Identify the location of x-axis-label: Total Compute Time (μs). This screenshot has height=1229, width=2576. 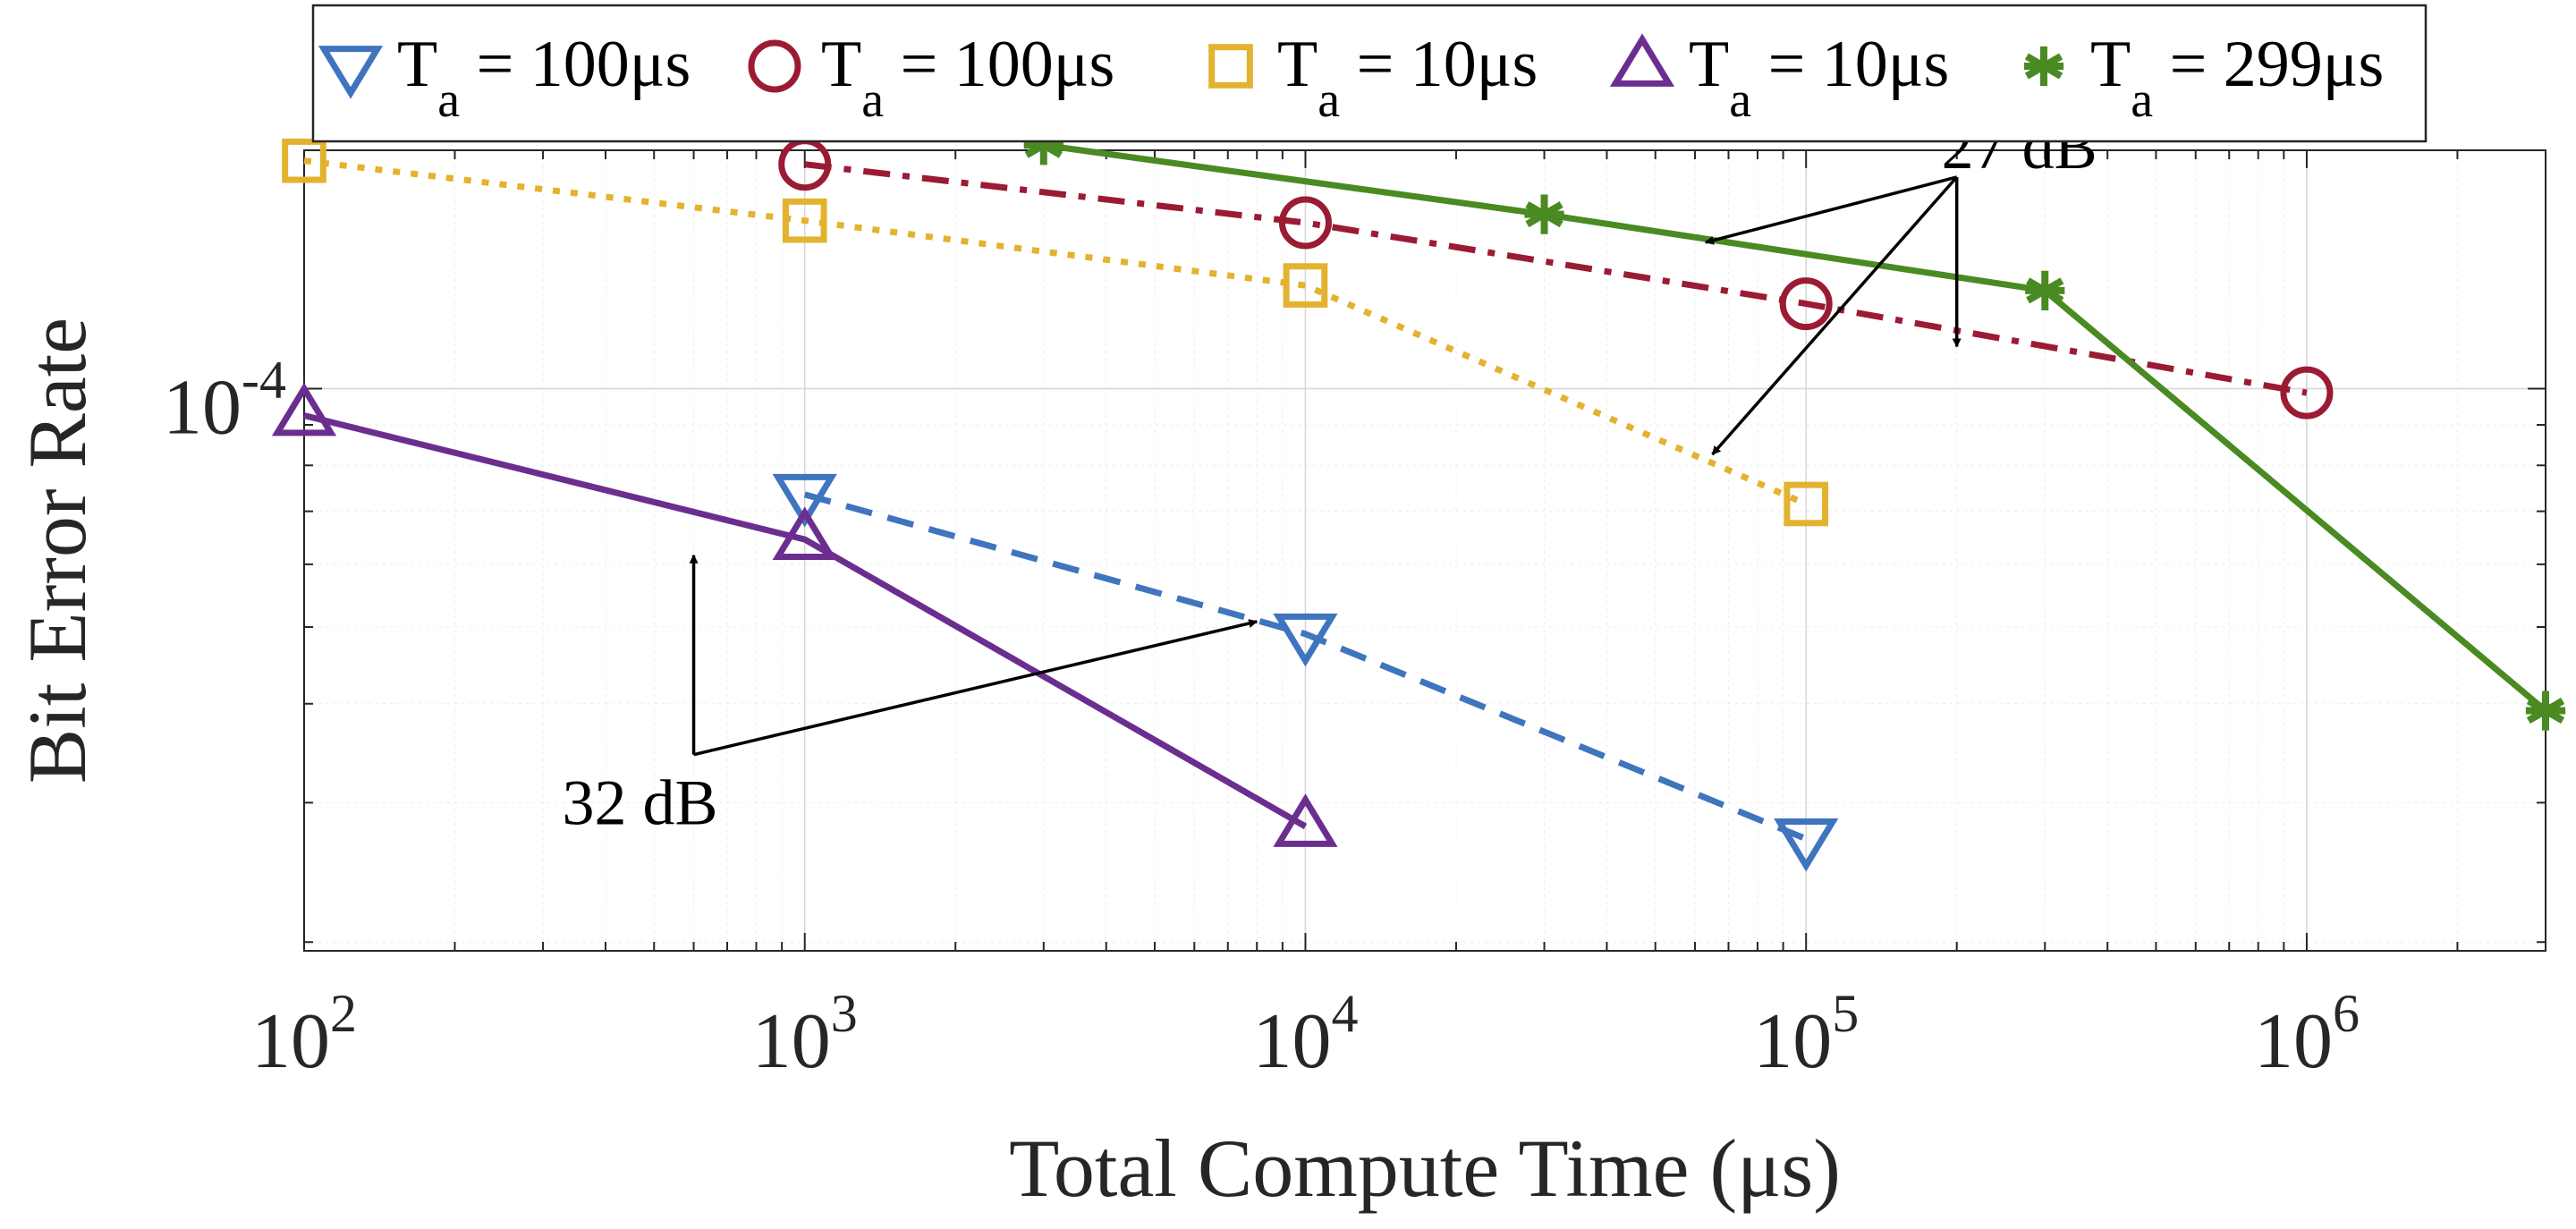
(1425, 1168).